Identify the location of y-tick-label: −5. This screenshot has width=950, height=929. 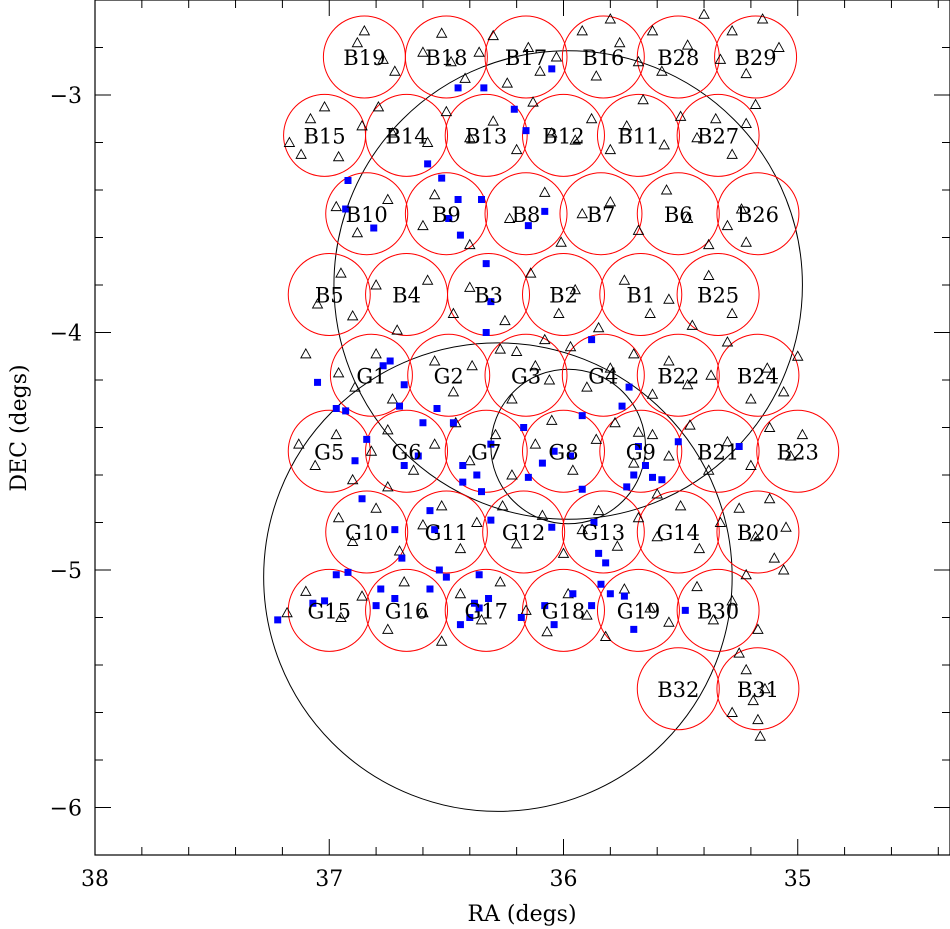
(66, 571).